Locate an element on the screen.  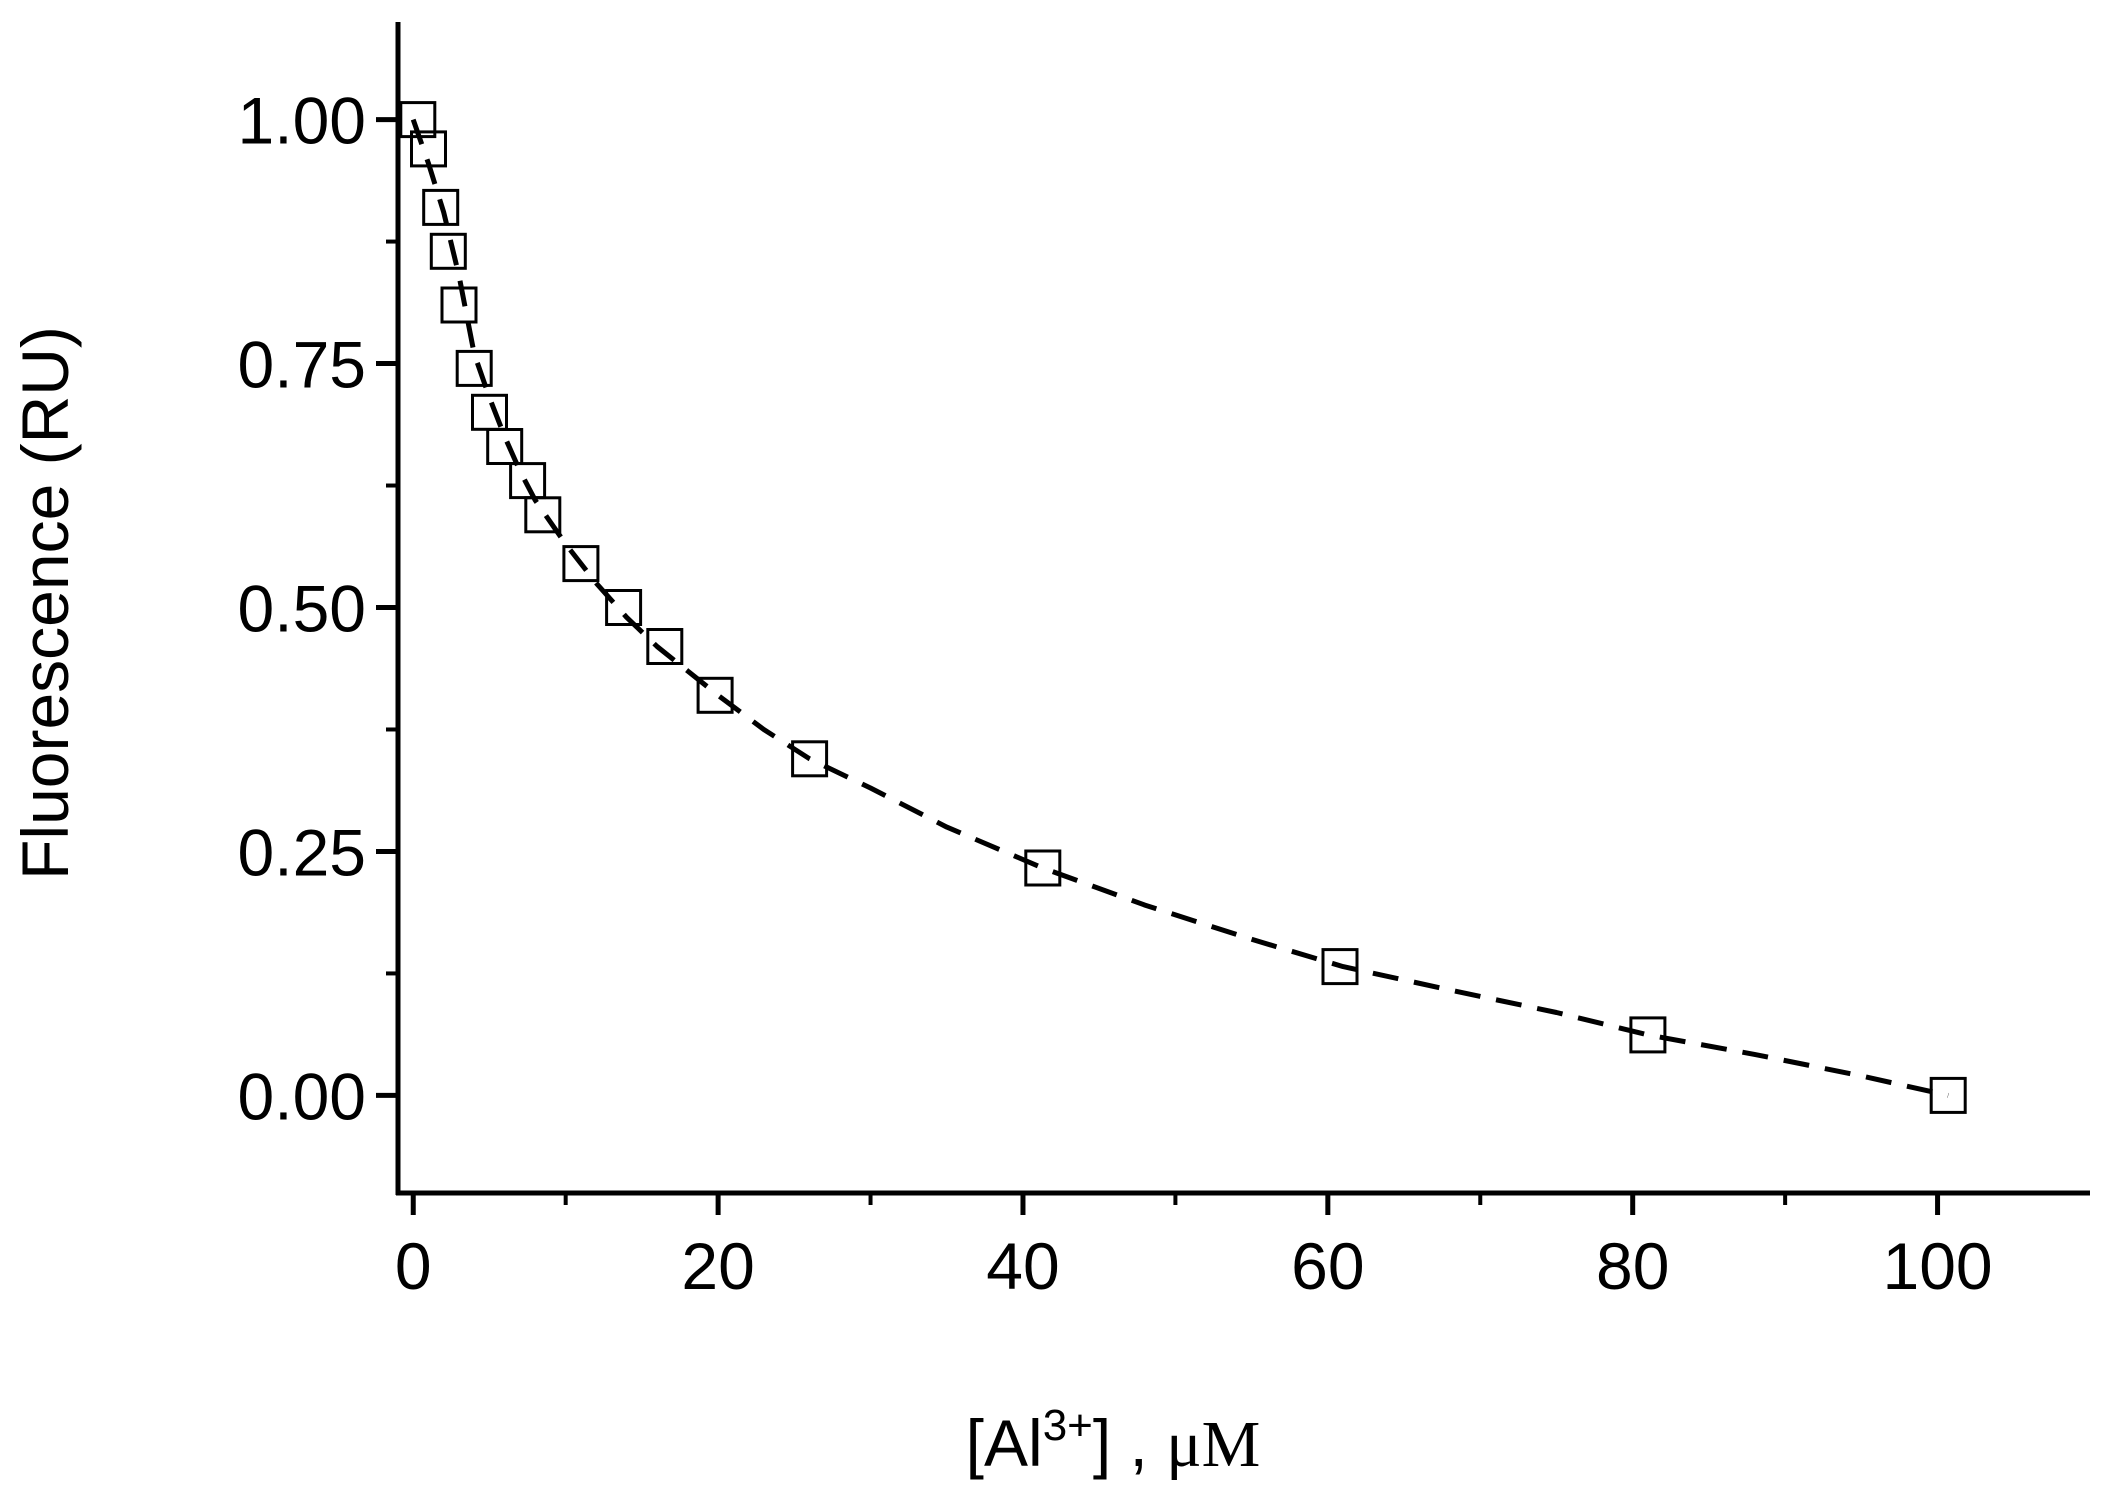
x-axis-title-main: [Al is located at coordinates (1004, 1443).